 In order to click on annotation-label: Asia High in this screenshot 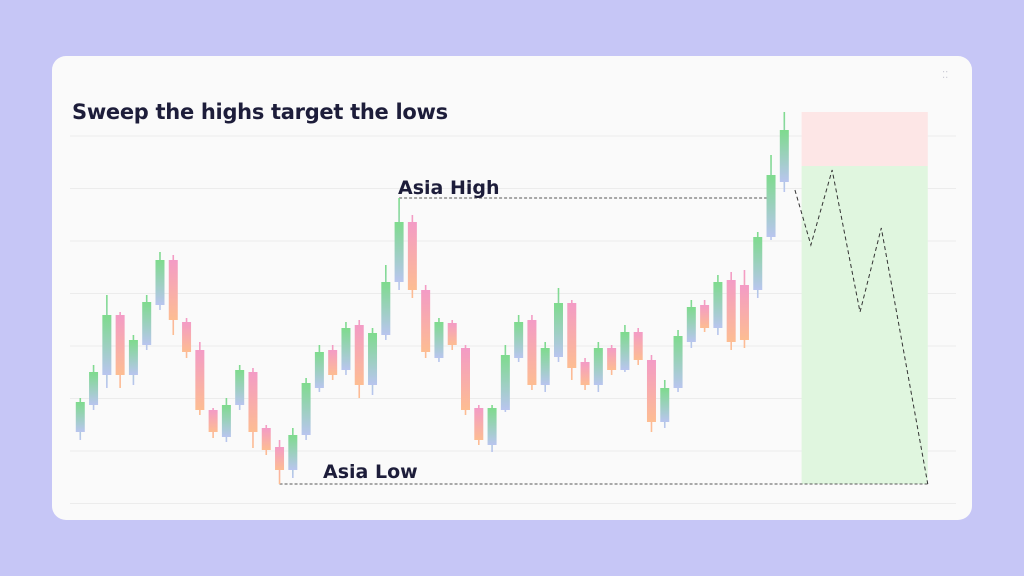, I will do `click(449, 188)`.